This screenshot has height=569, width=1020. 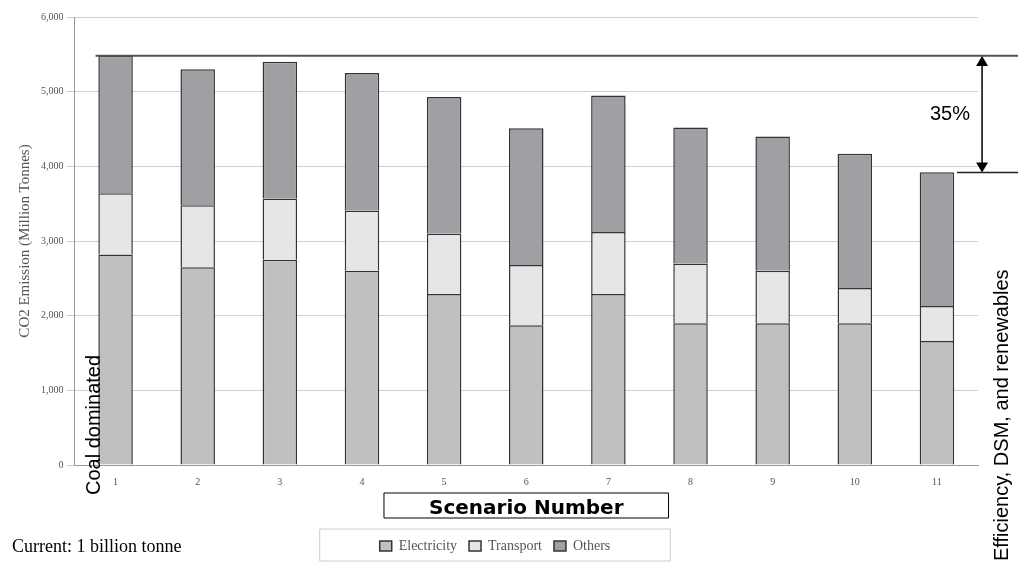 I want to click on x-tick-label: 11, so click(x=937, y=481).